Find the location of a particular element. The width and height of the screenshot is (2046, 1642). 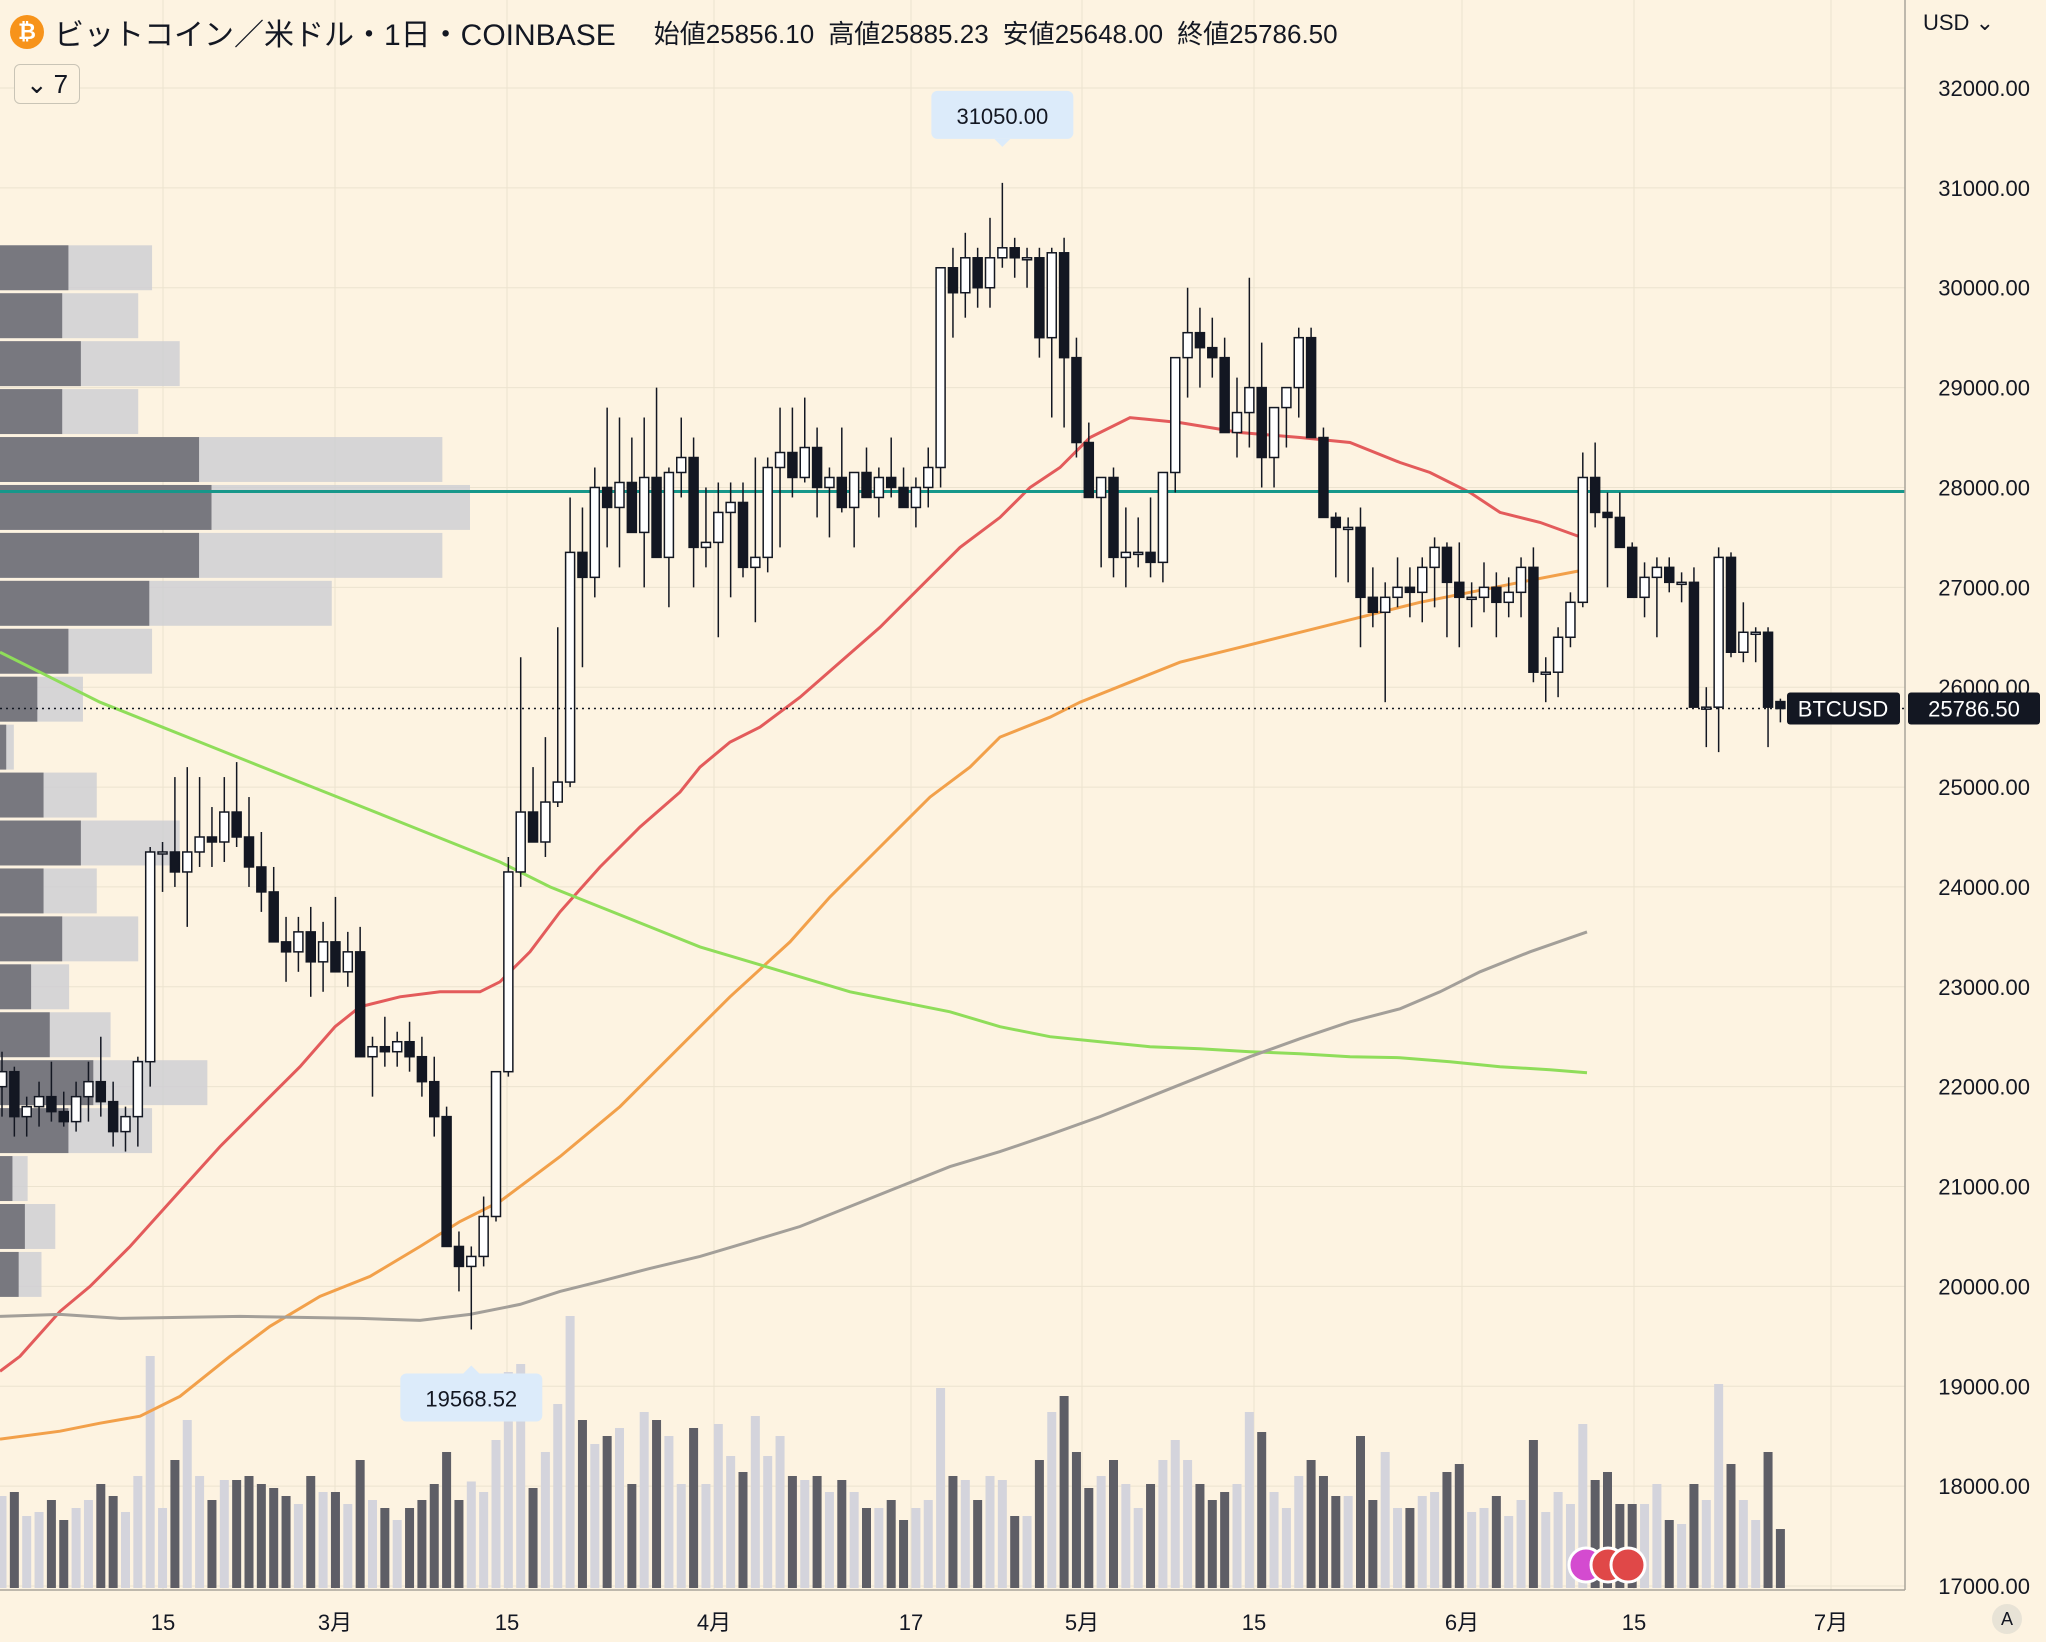

indicators-collapse-button: ⌄ 7 is located at coordinates (47, 84).